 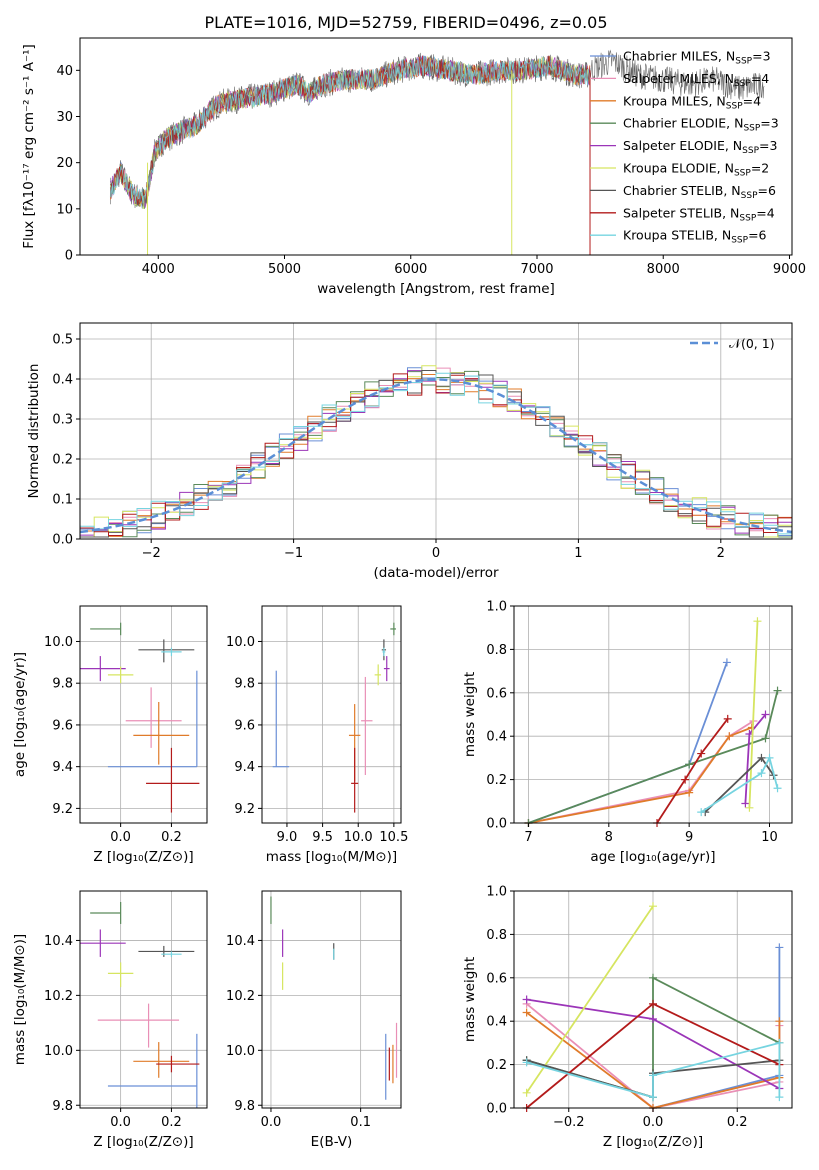 I want to click on x-tick-label: 7, so click(x=528, y=837).